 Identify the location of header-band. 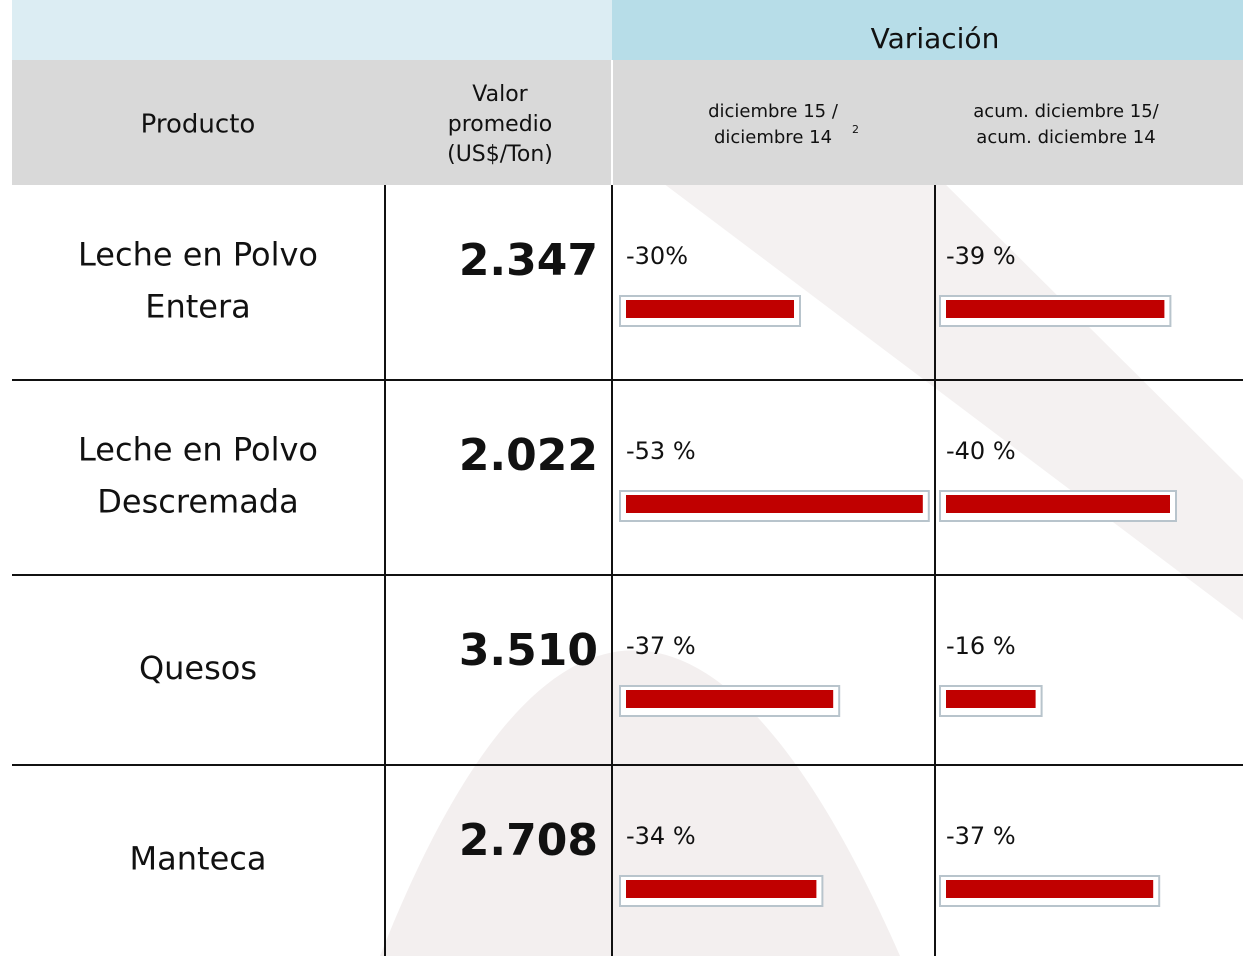
(312, 30).